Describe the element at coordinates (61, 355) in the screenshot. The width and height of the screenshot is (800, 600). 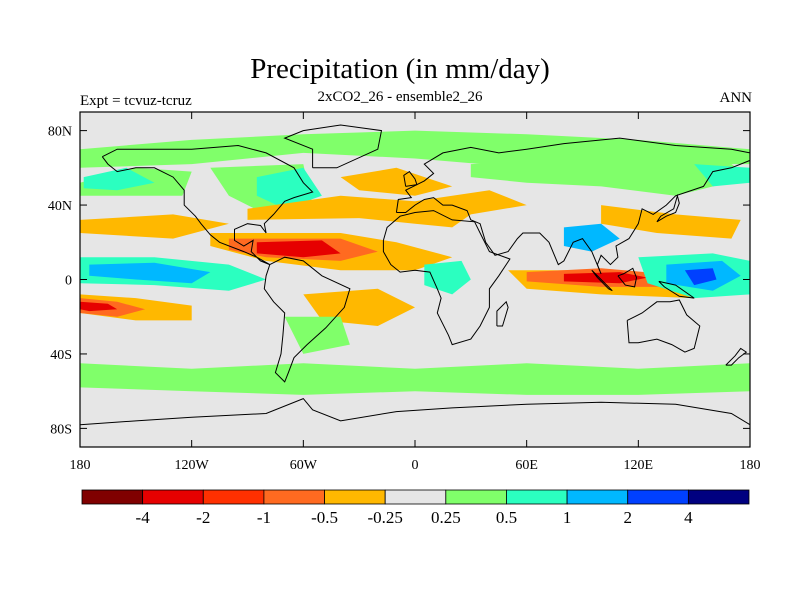
I see `y-tick-label: 40S` at that location.